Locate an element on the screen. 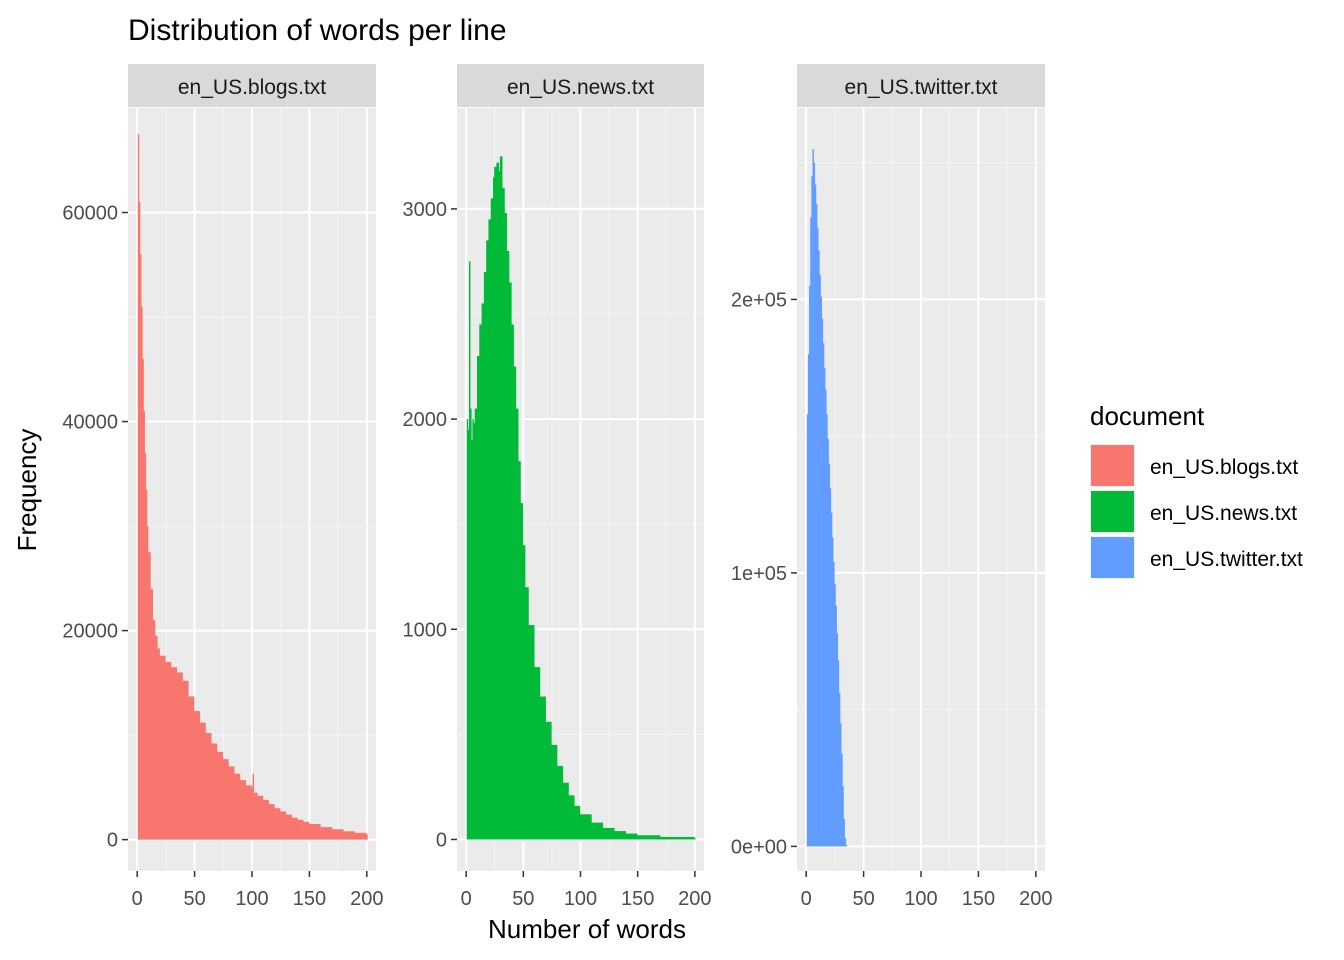 The width and height of the screenshot is (1344, 960). x-axis-label: Number of words is located at coordinates (587, 929).